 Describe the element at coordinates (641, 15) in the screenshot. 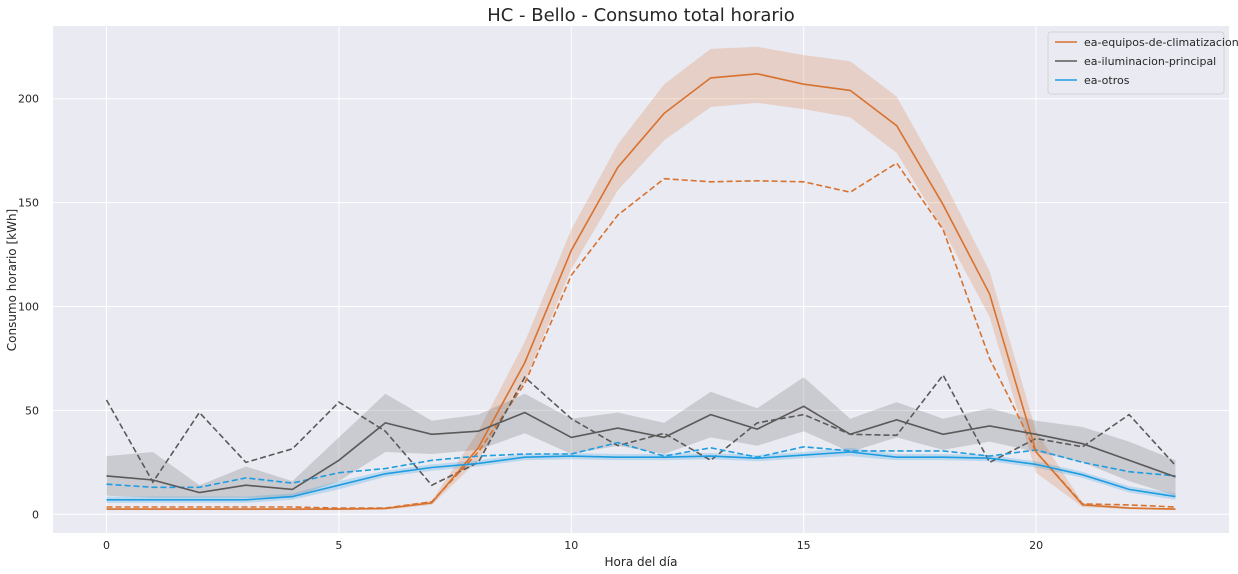

I see `chart-title: HC - Bello - Consumo total horario` at that location.